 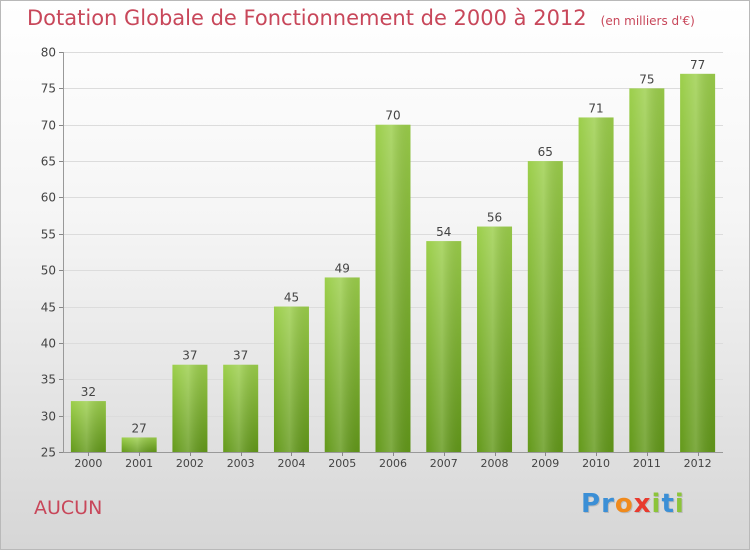 What do you see at coordinates (596, 285) in the screenshot?
I see `bar-shine-2010` at bounding box center [596, 285].